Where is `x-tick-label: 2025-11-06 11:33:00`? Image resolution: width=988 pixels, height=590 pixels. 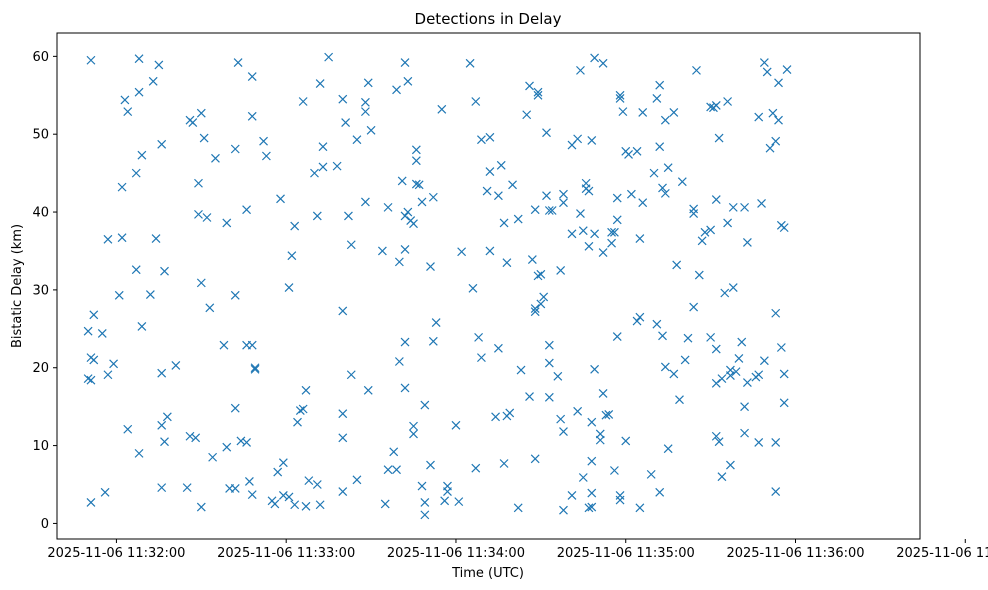
x-tick-label: 2025-11-06 11:33:00 is located at coordinates (286, 553).